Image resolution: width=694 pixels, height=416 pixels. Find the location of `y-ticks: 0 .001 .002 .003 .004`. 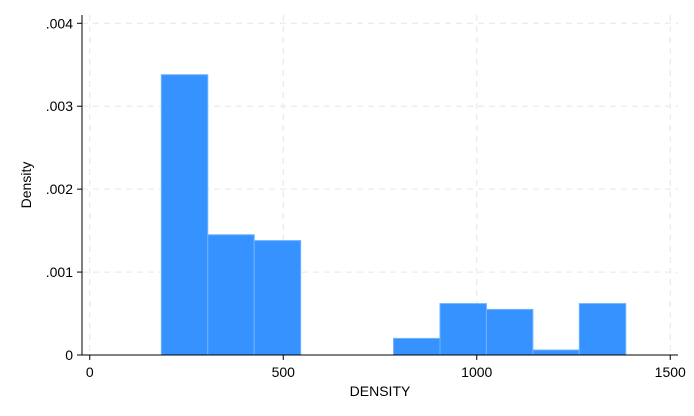

y-ticks: 0 .001 .002 .003 .004 is located at coordinates (64, 189).